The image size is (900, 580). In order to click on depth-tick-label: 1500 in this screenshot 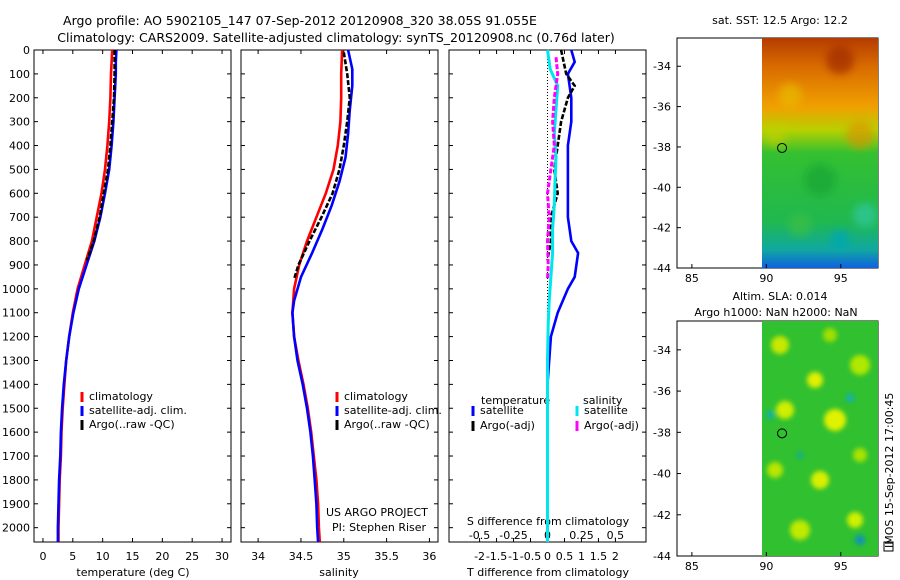, I will do `click(16, 408)`.